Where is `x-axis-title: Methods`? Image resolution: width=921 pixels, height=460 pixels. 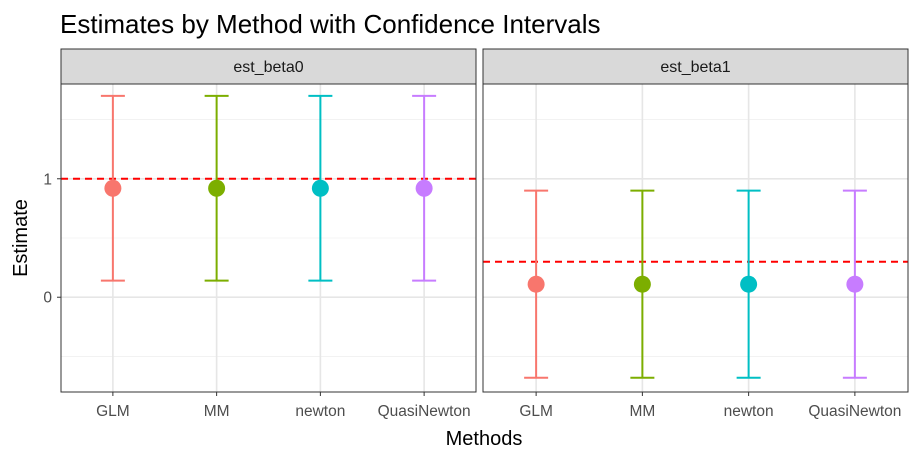
x-axis-title: Methods is located at coordinates (484, 439).